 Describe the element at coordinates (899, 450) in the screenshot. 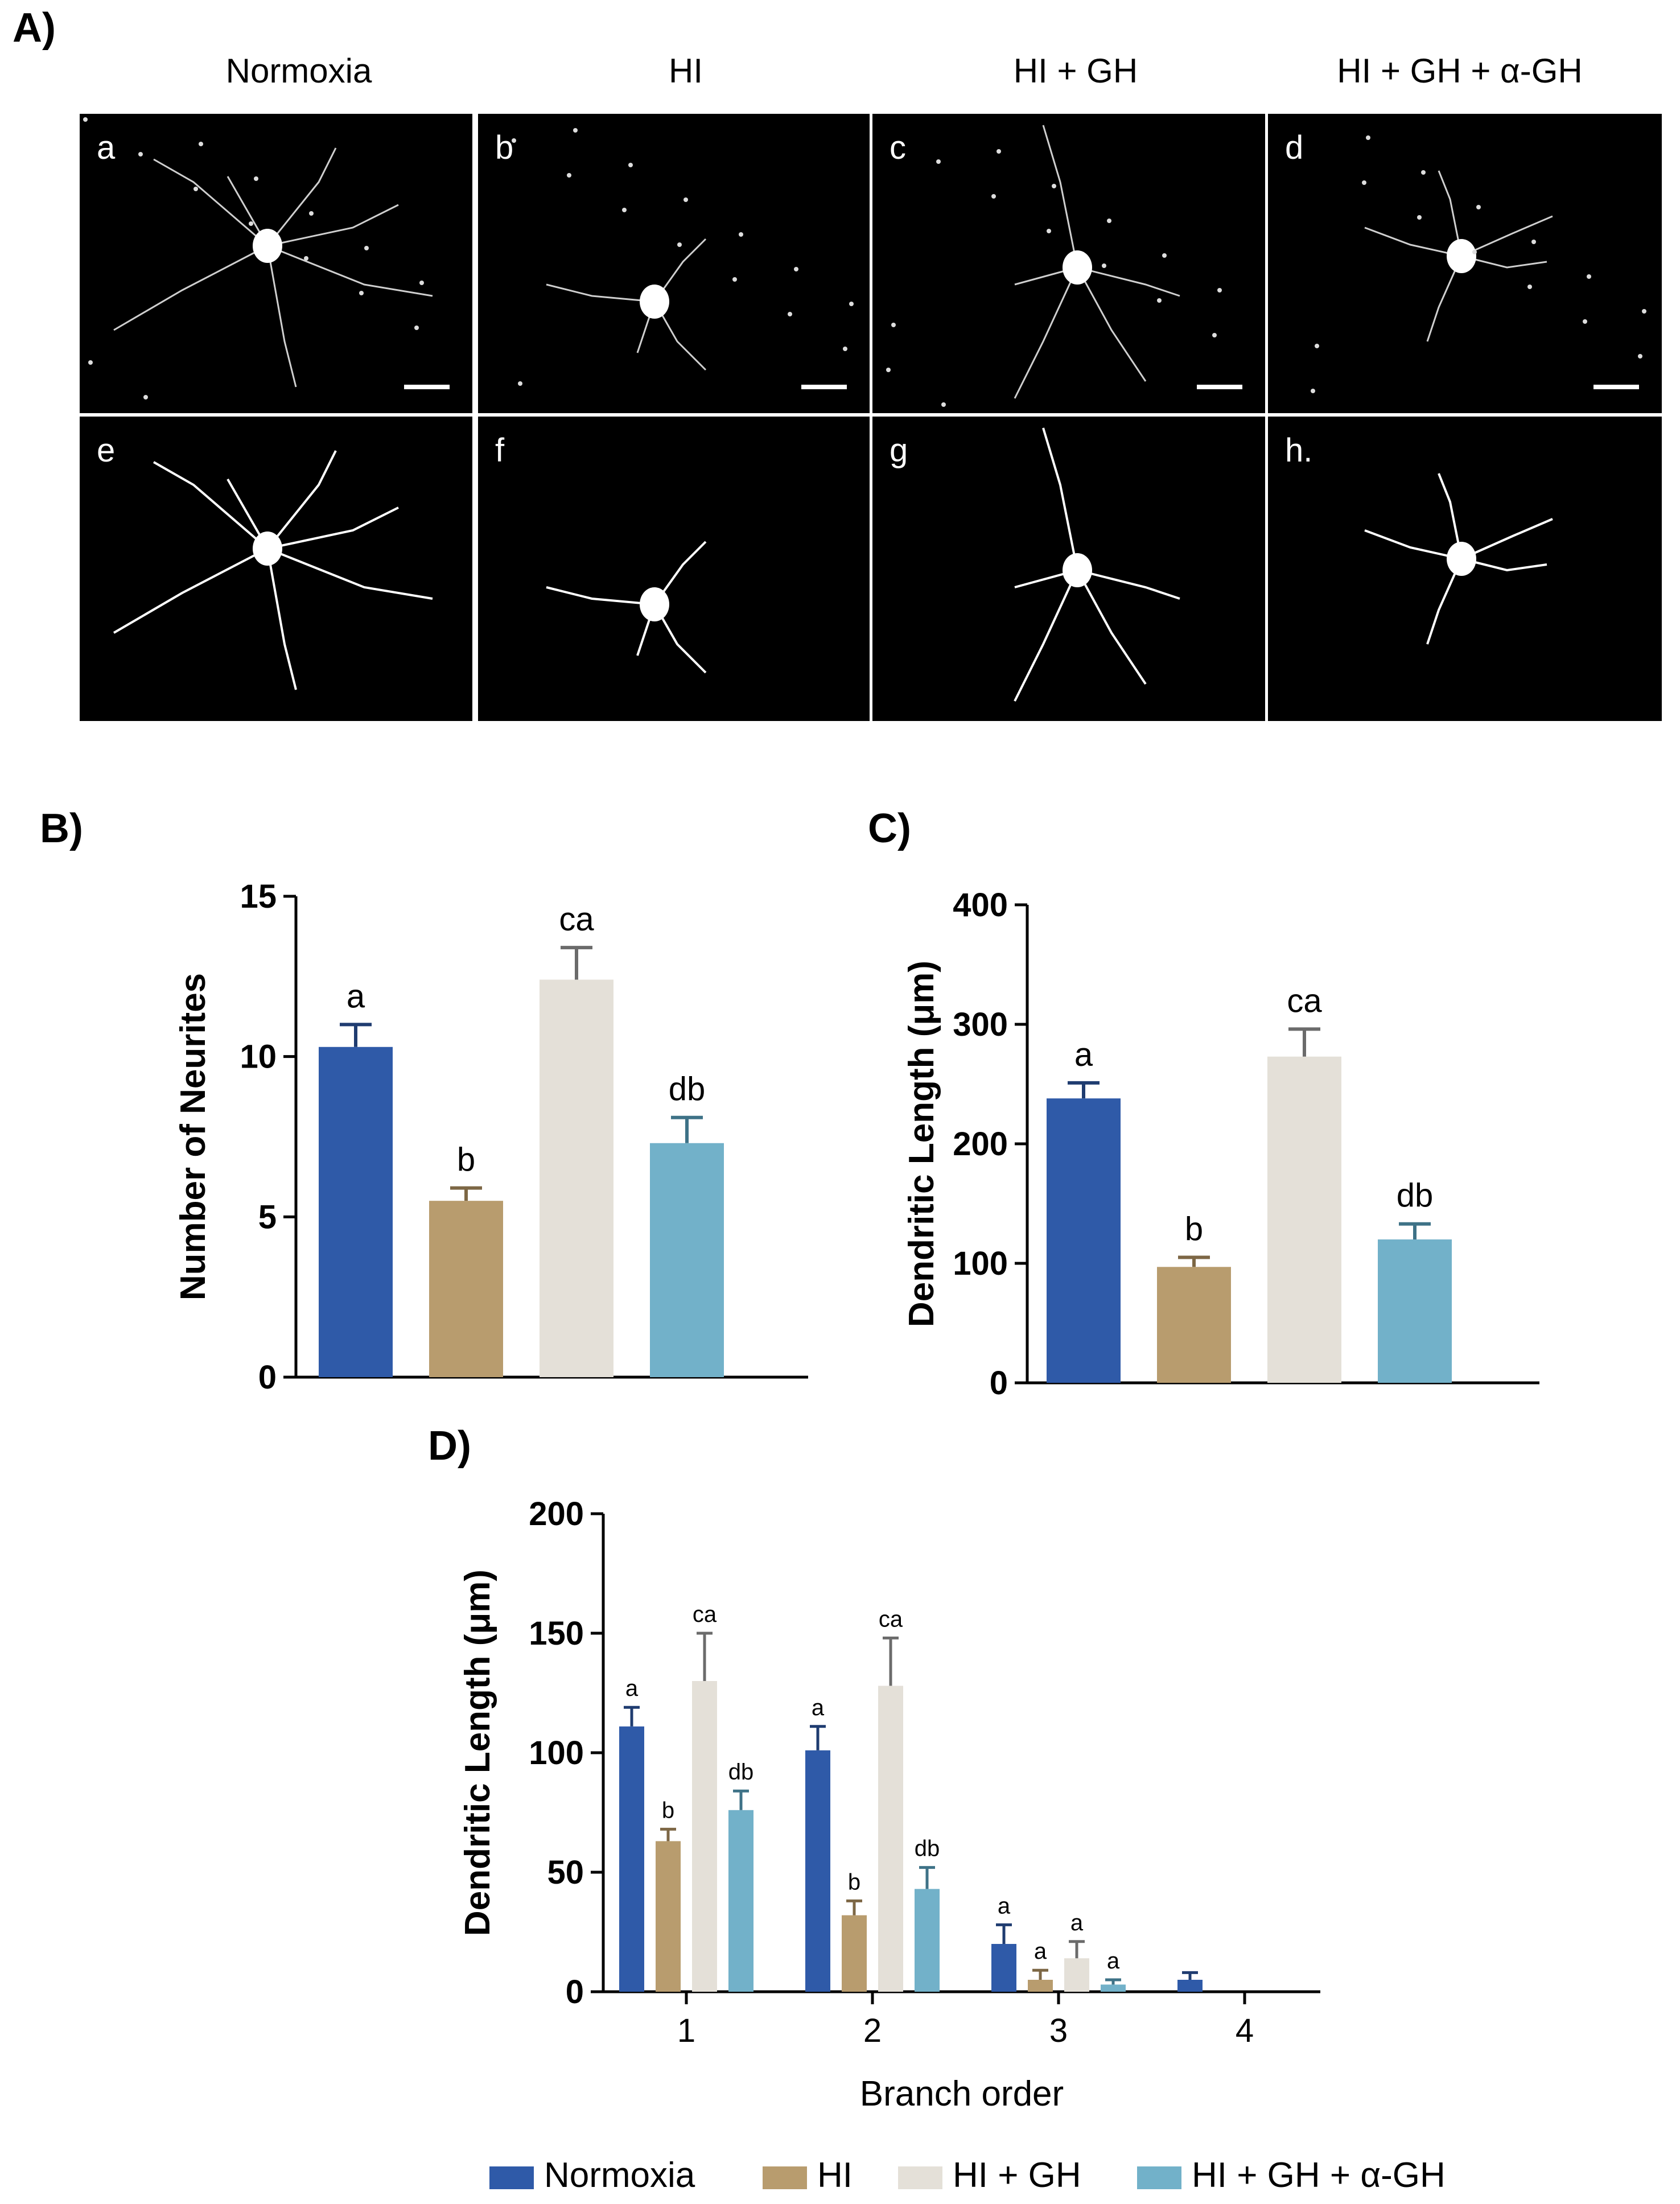

I see `micrograph-label: g` at that location.